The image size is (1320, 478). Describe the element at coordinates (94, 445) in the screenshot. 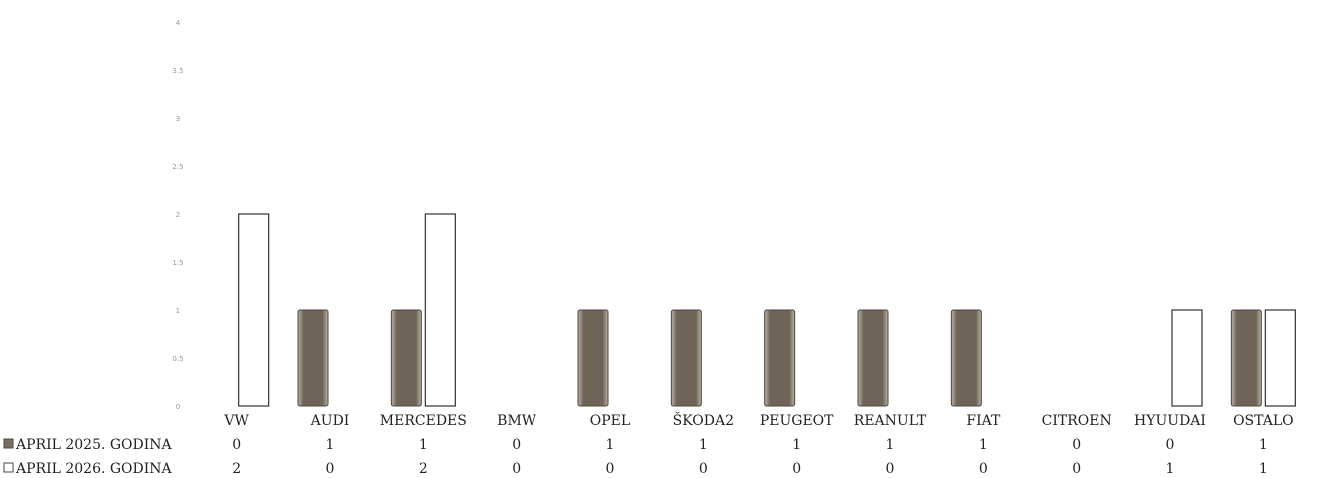

I see `legend-label: APRIL 2025. GODINA` at that location.